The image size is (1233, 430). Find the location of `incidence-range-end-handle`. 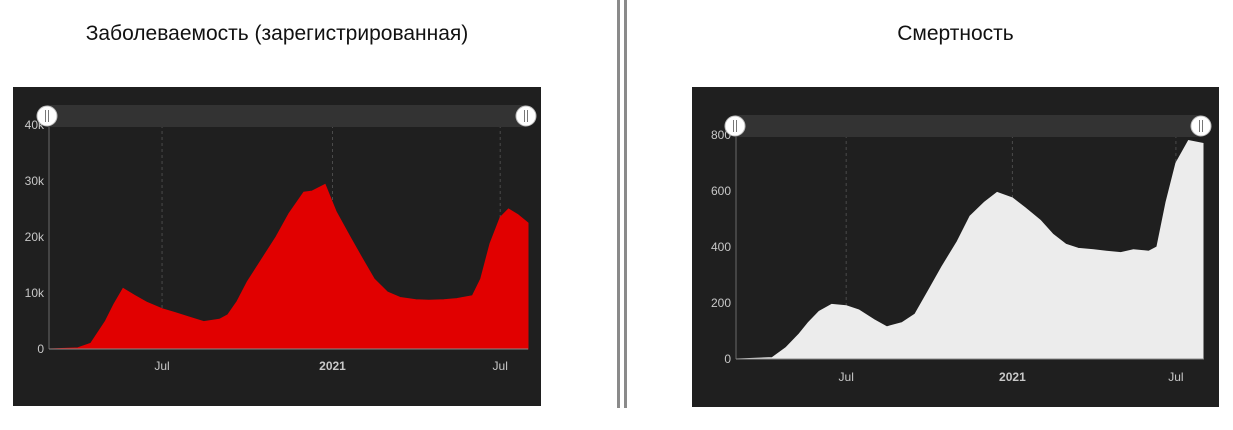

incidence-range-end-handle is located at coordinates (526, 116).